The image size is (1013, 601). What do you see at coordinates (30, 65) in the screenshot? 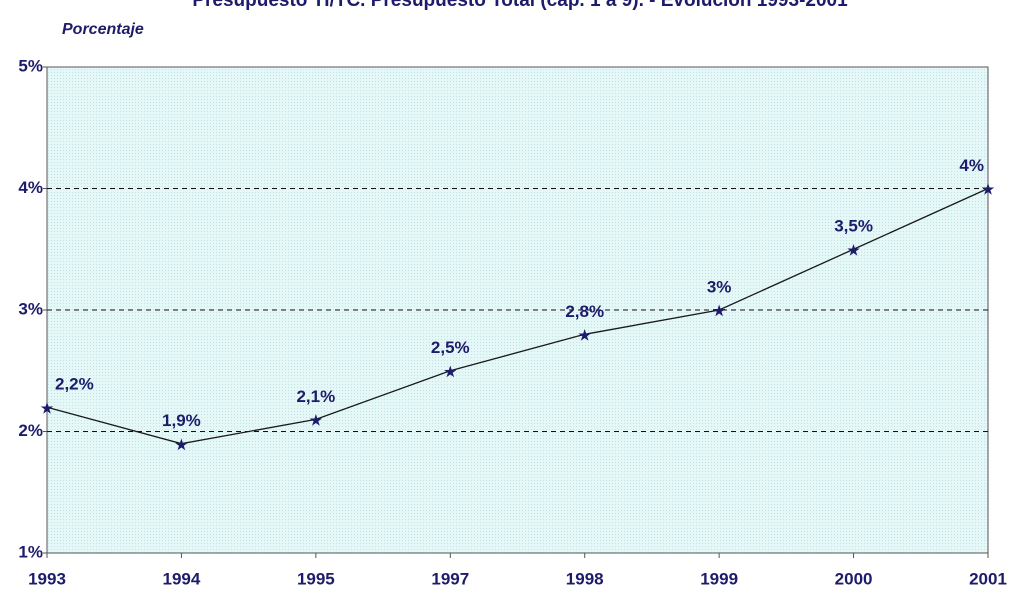
I see `y-tick-label: 5%` at bounding box center [30, 65].